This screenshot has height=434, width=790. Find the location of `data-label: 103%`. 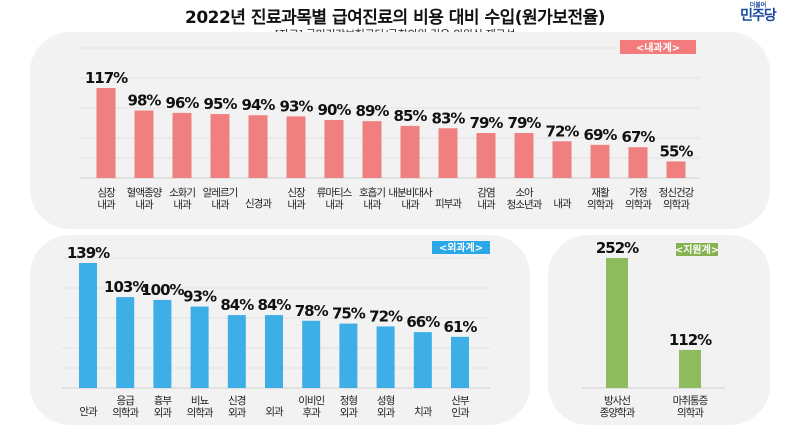

data-label: 103% is located at coordinates (125, 287).